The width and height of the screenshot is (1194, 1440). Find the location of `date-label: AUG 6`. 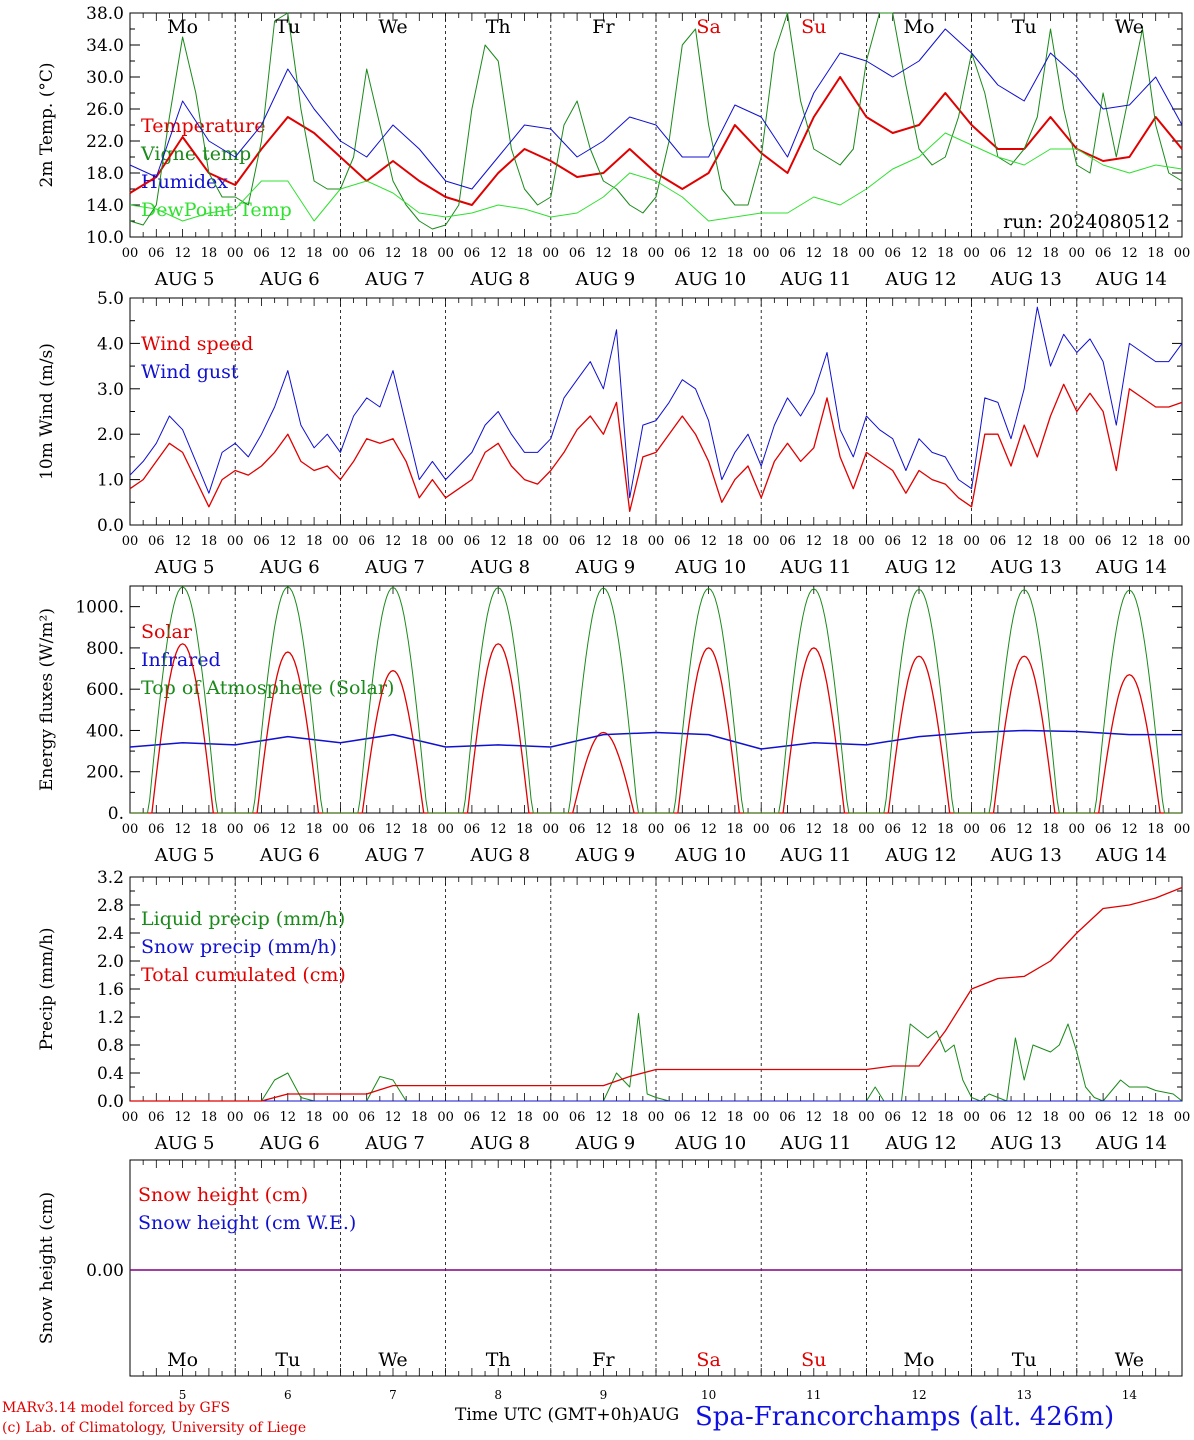

date-label: AUG 6 is located at coordinates (289, 855).